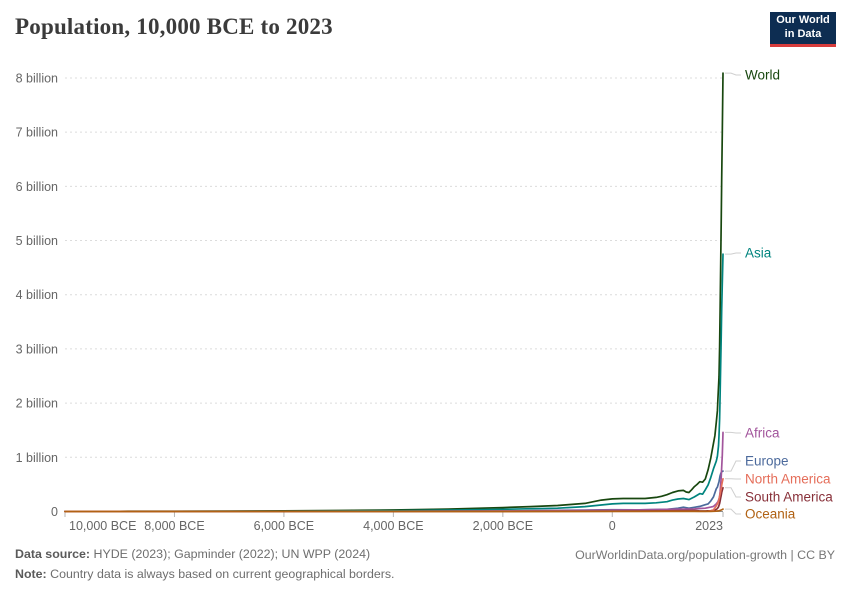 The height and width of the screenshot is (600, 850). I want to click on y-tick-label: 2 billion, so click(37, 404).